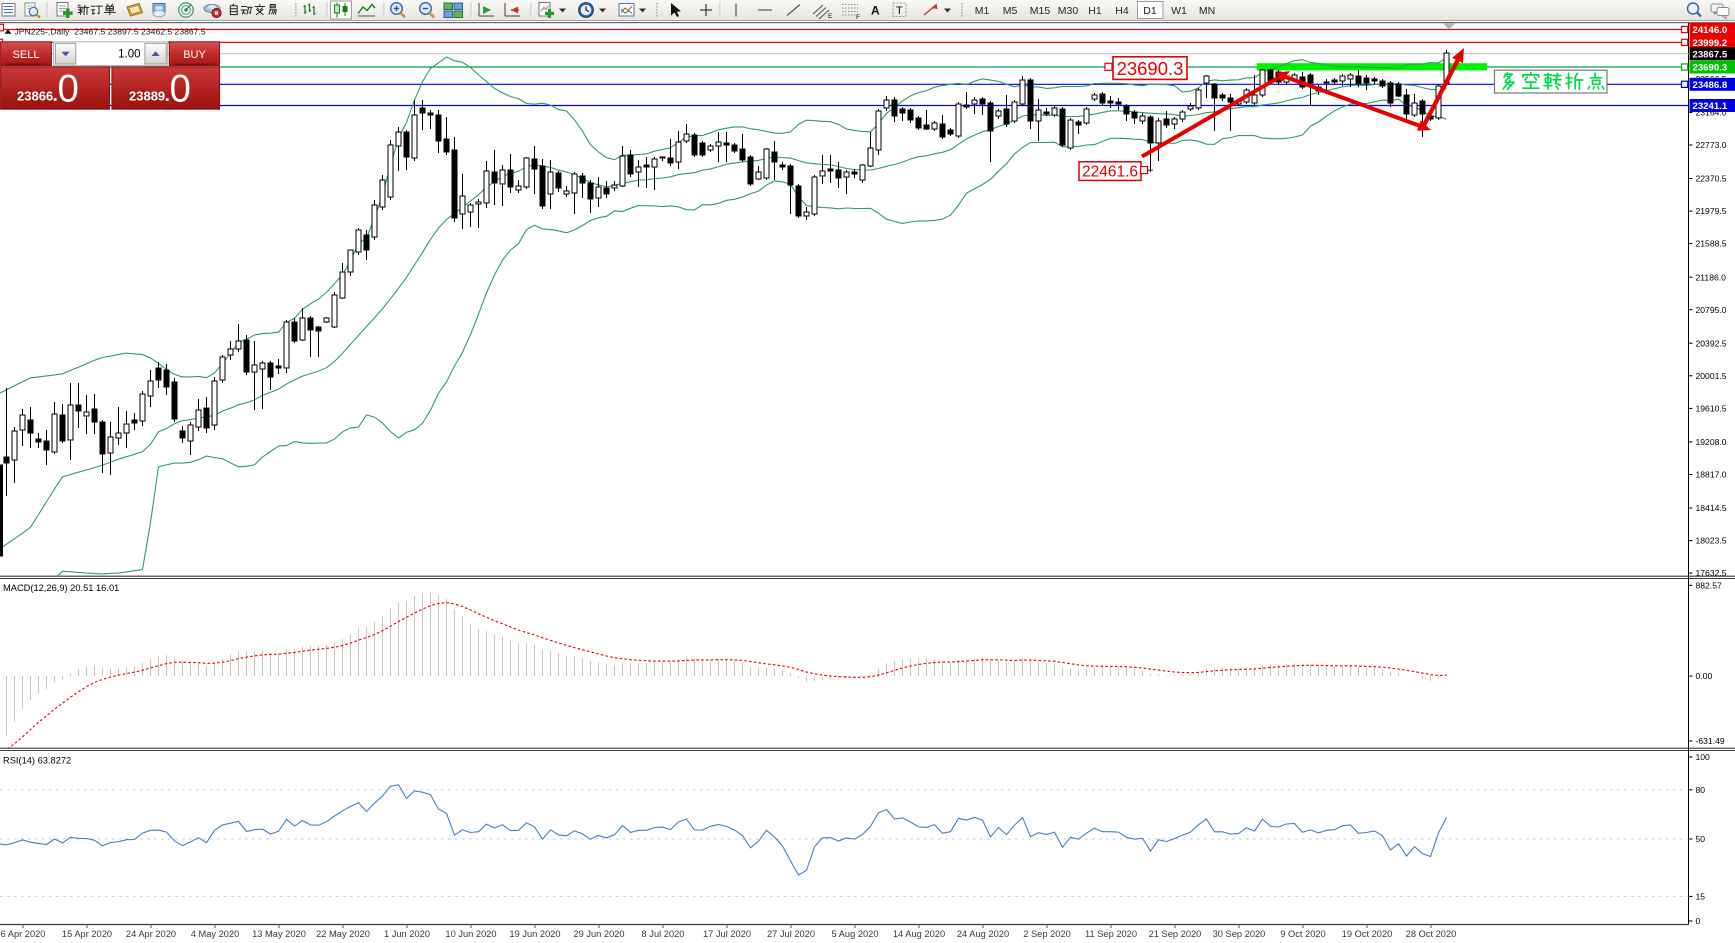  Describe the element at coordinates (215, 934) in the screenshot. I see `svg-text: 4 May 2020` at that location.